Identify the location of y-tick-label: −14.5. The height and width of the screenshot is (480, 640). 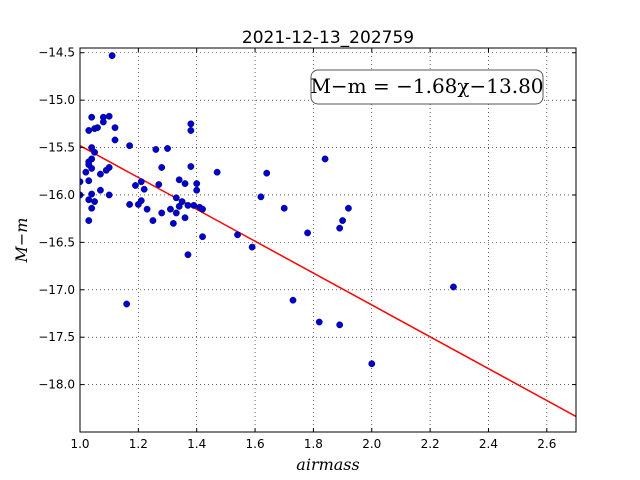
(56, 53).